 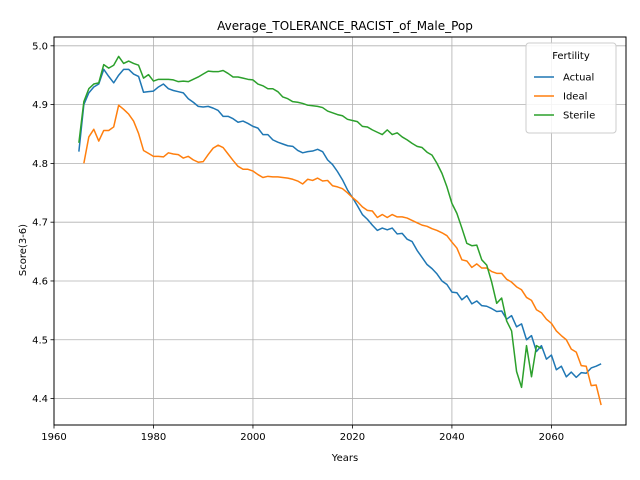 What do you see at coordinates (451, 437) in the screenshot?
I see `x-tick-label: 2040` at bounding box center [451, 437].